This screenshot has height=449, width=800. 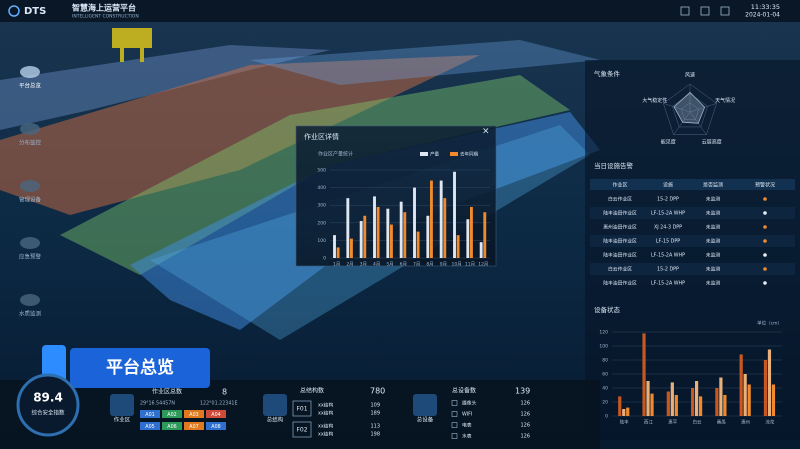 What do you see at coordinates (30, 143) in the screenshot?
I see `nav-item: 分布监控` at bounding box center [30, 143].